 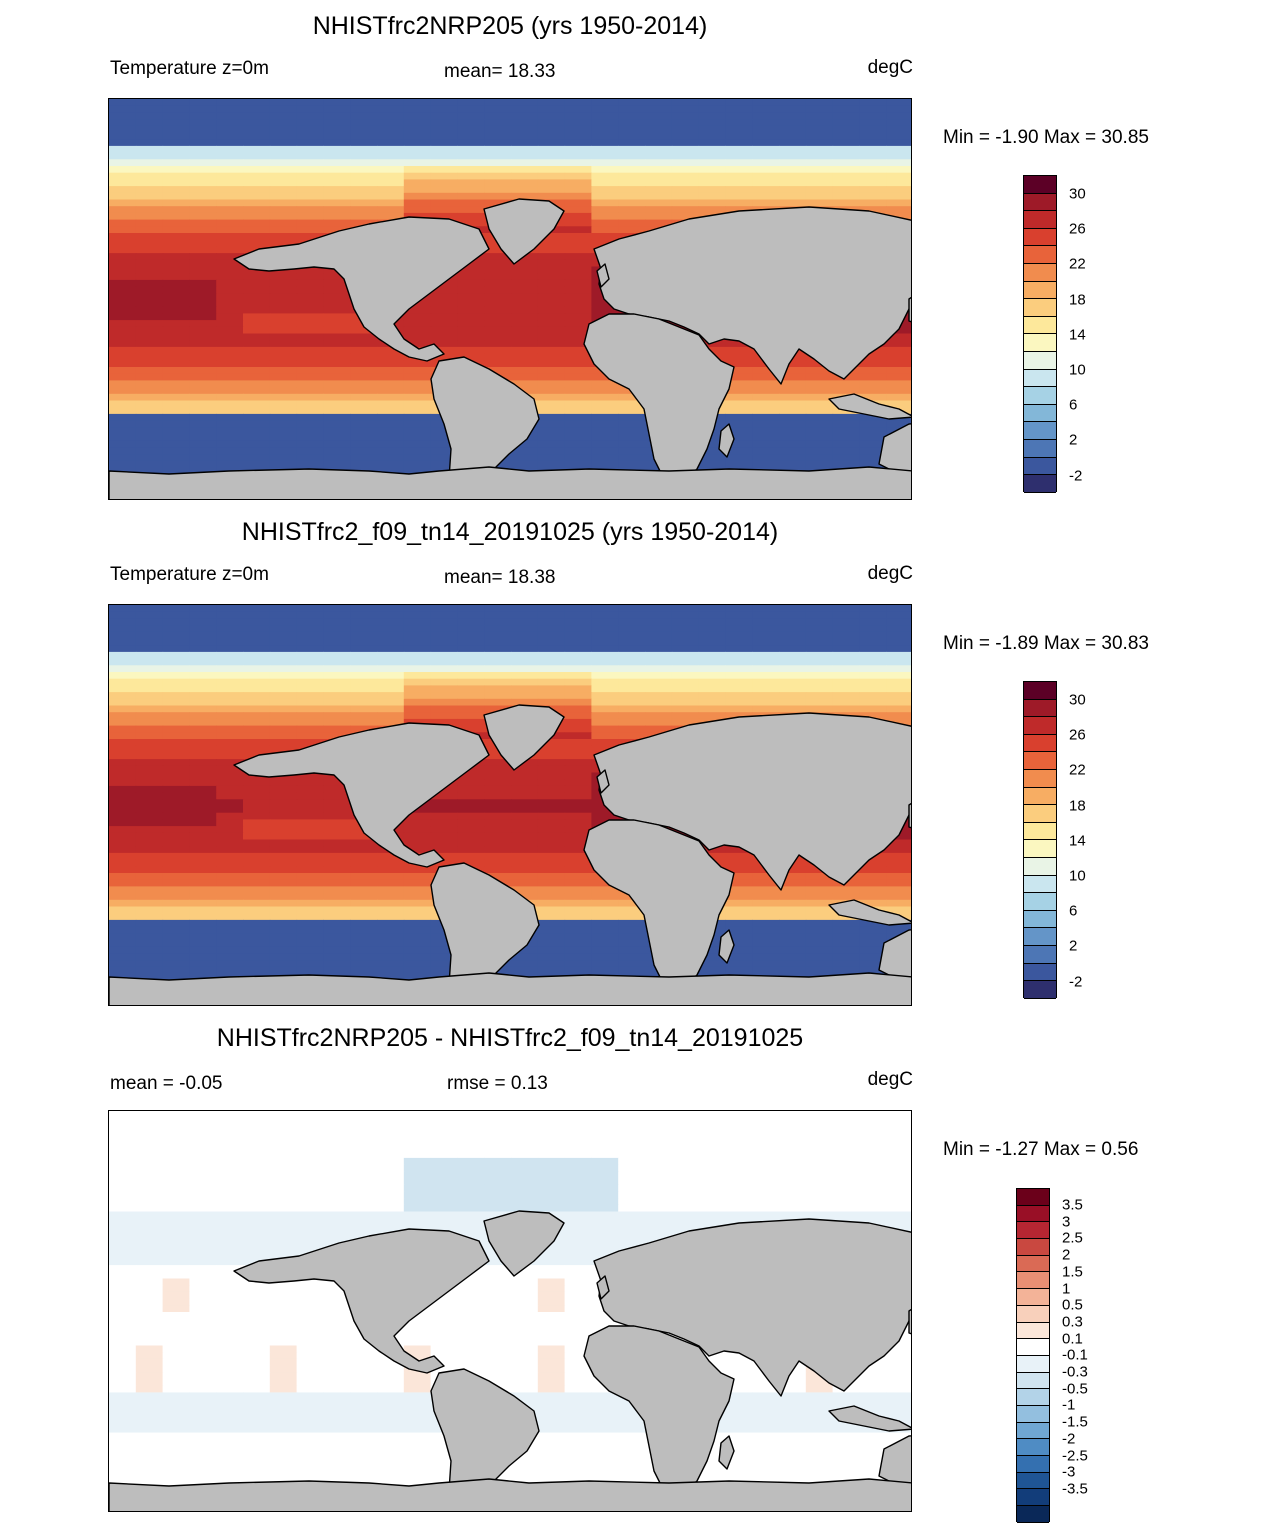 What do you see at coordinates (1072, 1205) in the screenshot?
I see `colorbar-tick-label: 3.5` at bounding box center [1072, 1205].